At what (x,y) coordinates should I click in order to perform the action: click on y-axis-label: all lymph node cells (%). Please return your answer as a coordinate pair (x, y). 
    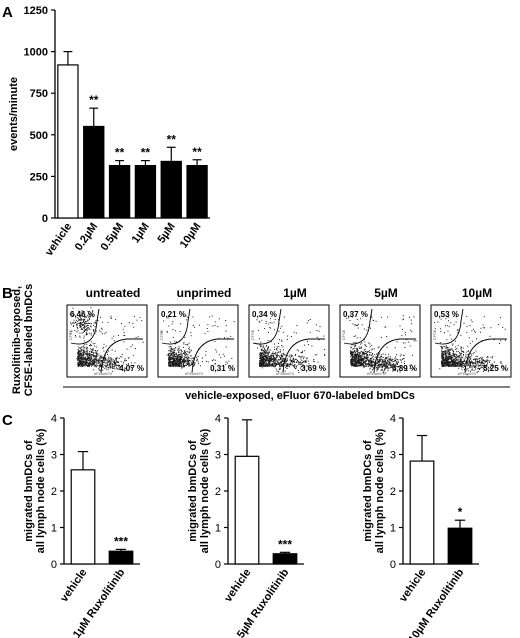
    Looking at the image, I should click on (205, 490).